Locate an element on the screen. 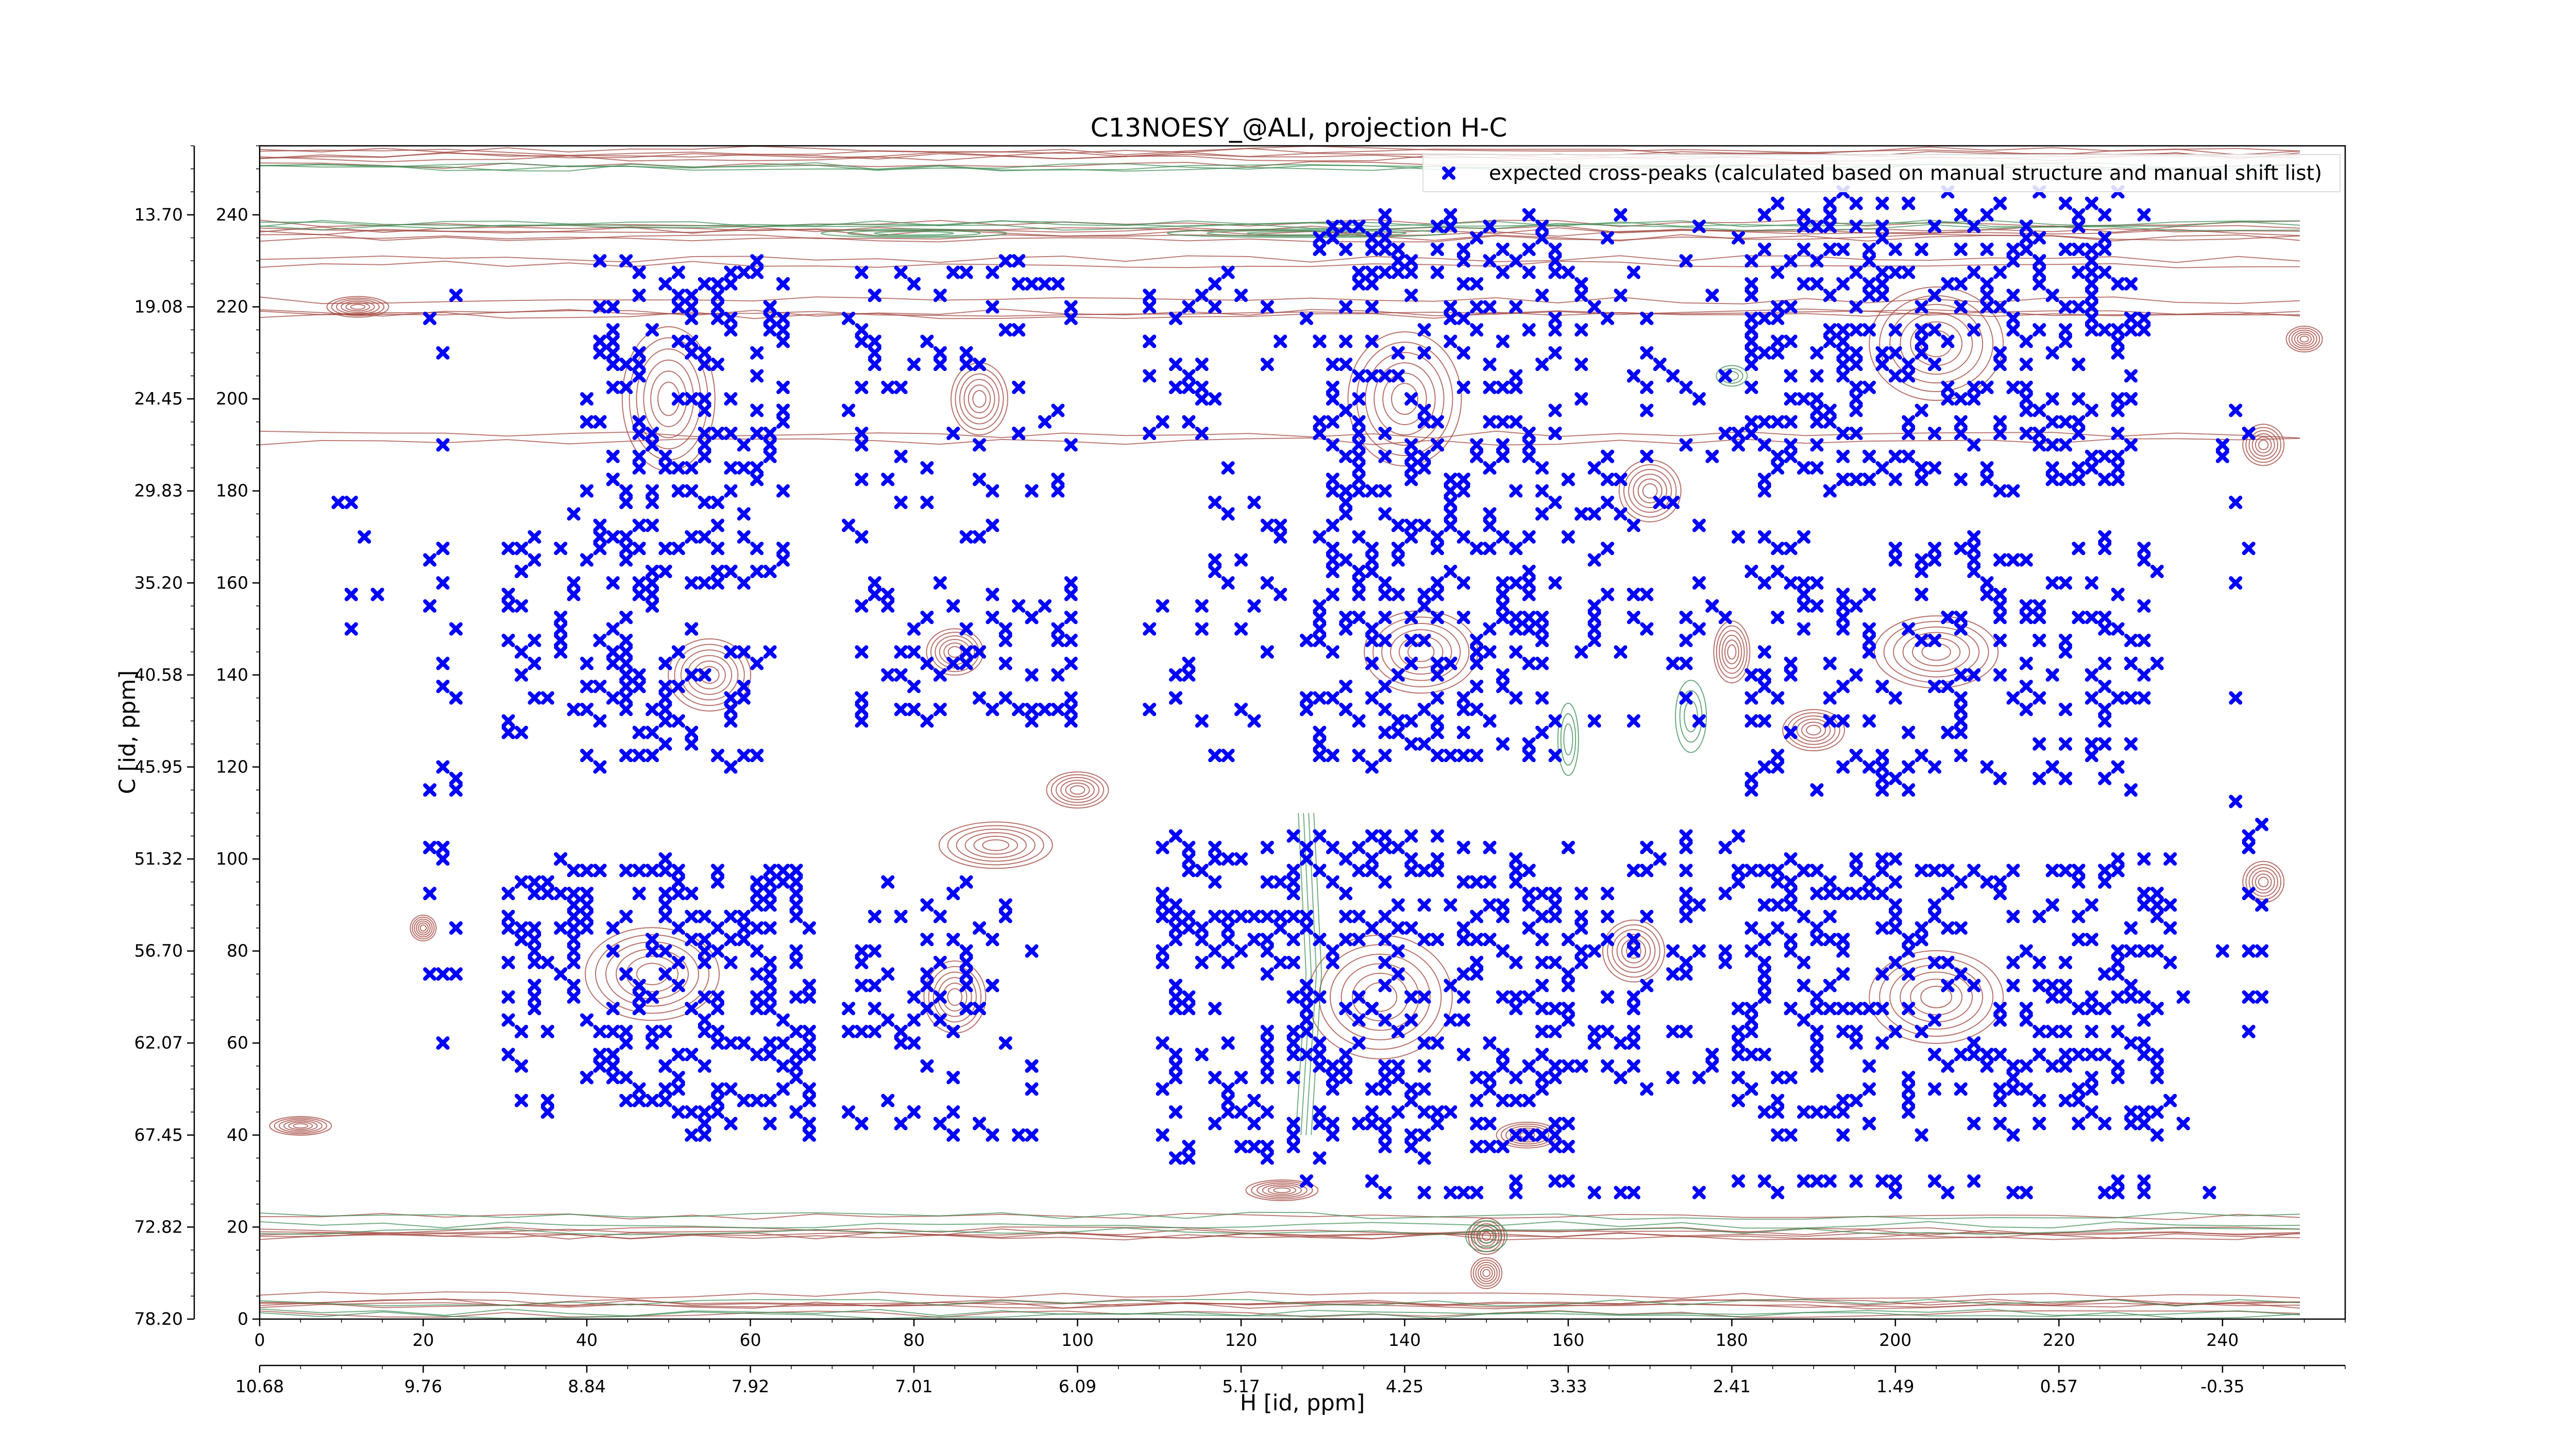 Image resolution: width=2576 pixels, height=1451 pixels. x-ppm-tick-label: 5.17 is located at coordinates (1241, 1386).